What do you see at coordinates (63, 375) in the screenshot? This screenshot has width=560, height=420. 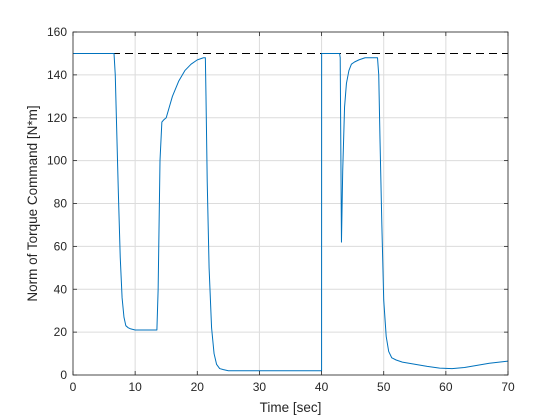 I see `y-tick-label: 0` at bounding box center [63, 375].